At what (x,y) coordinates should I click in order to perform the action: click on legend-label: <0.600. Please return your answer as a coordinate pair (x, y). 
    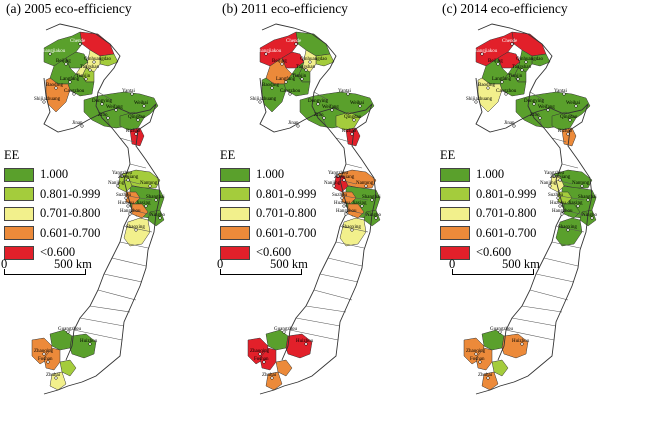
    Looking at the image, I should click on (274, 252).